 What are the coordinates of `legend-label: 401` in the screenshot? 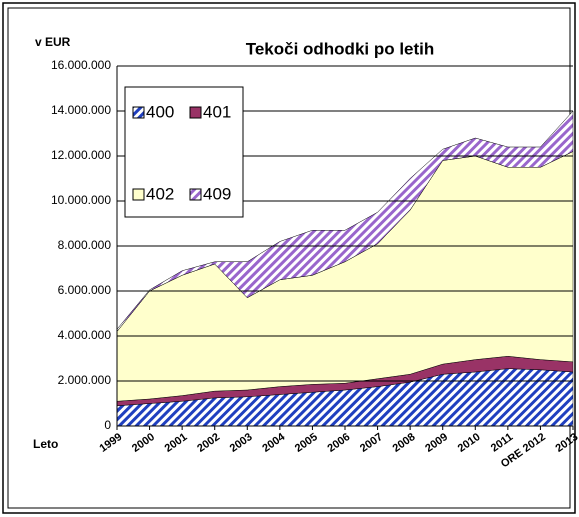 It's located at (217, 111).